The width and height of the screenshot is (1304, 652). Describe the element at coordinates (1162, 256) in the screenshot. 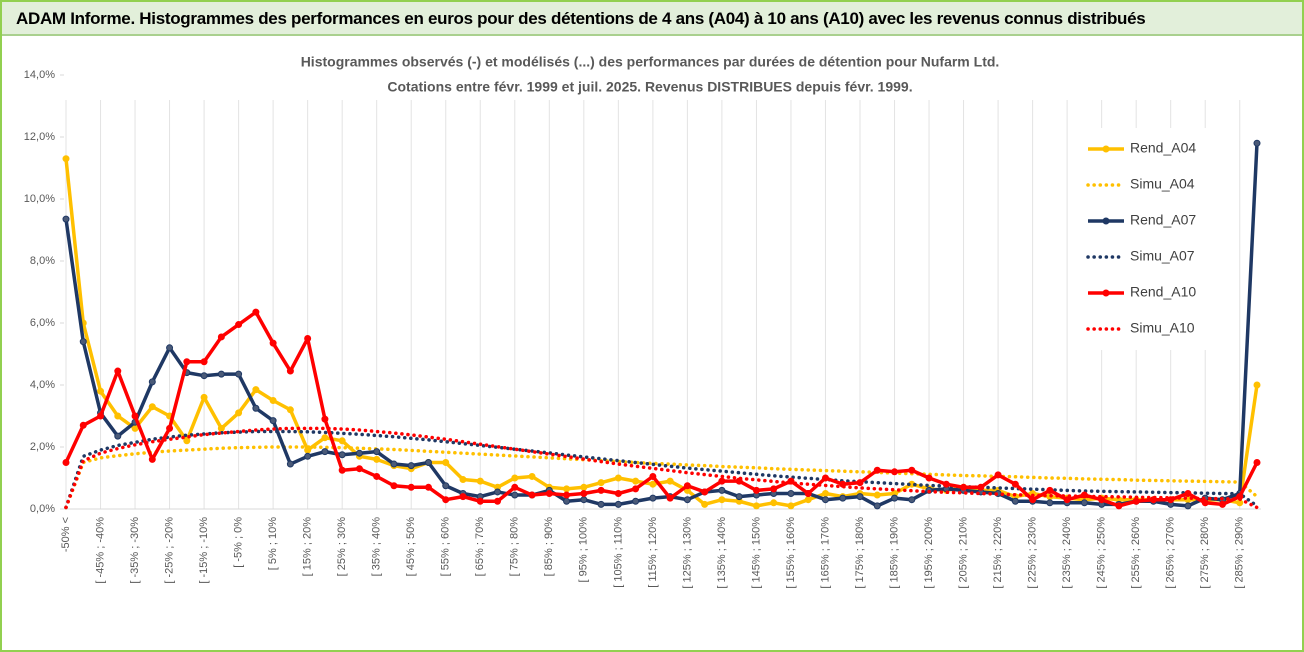

I see `legend-label: Simu_A07` at that location.